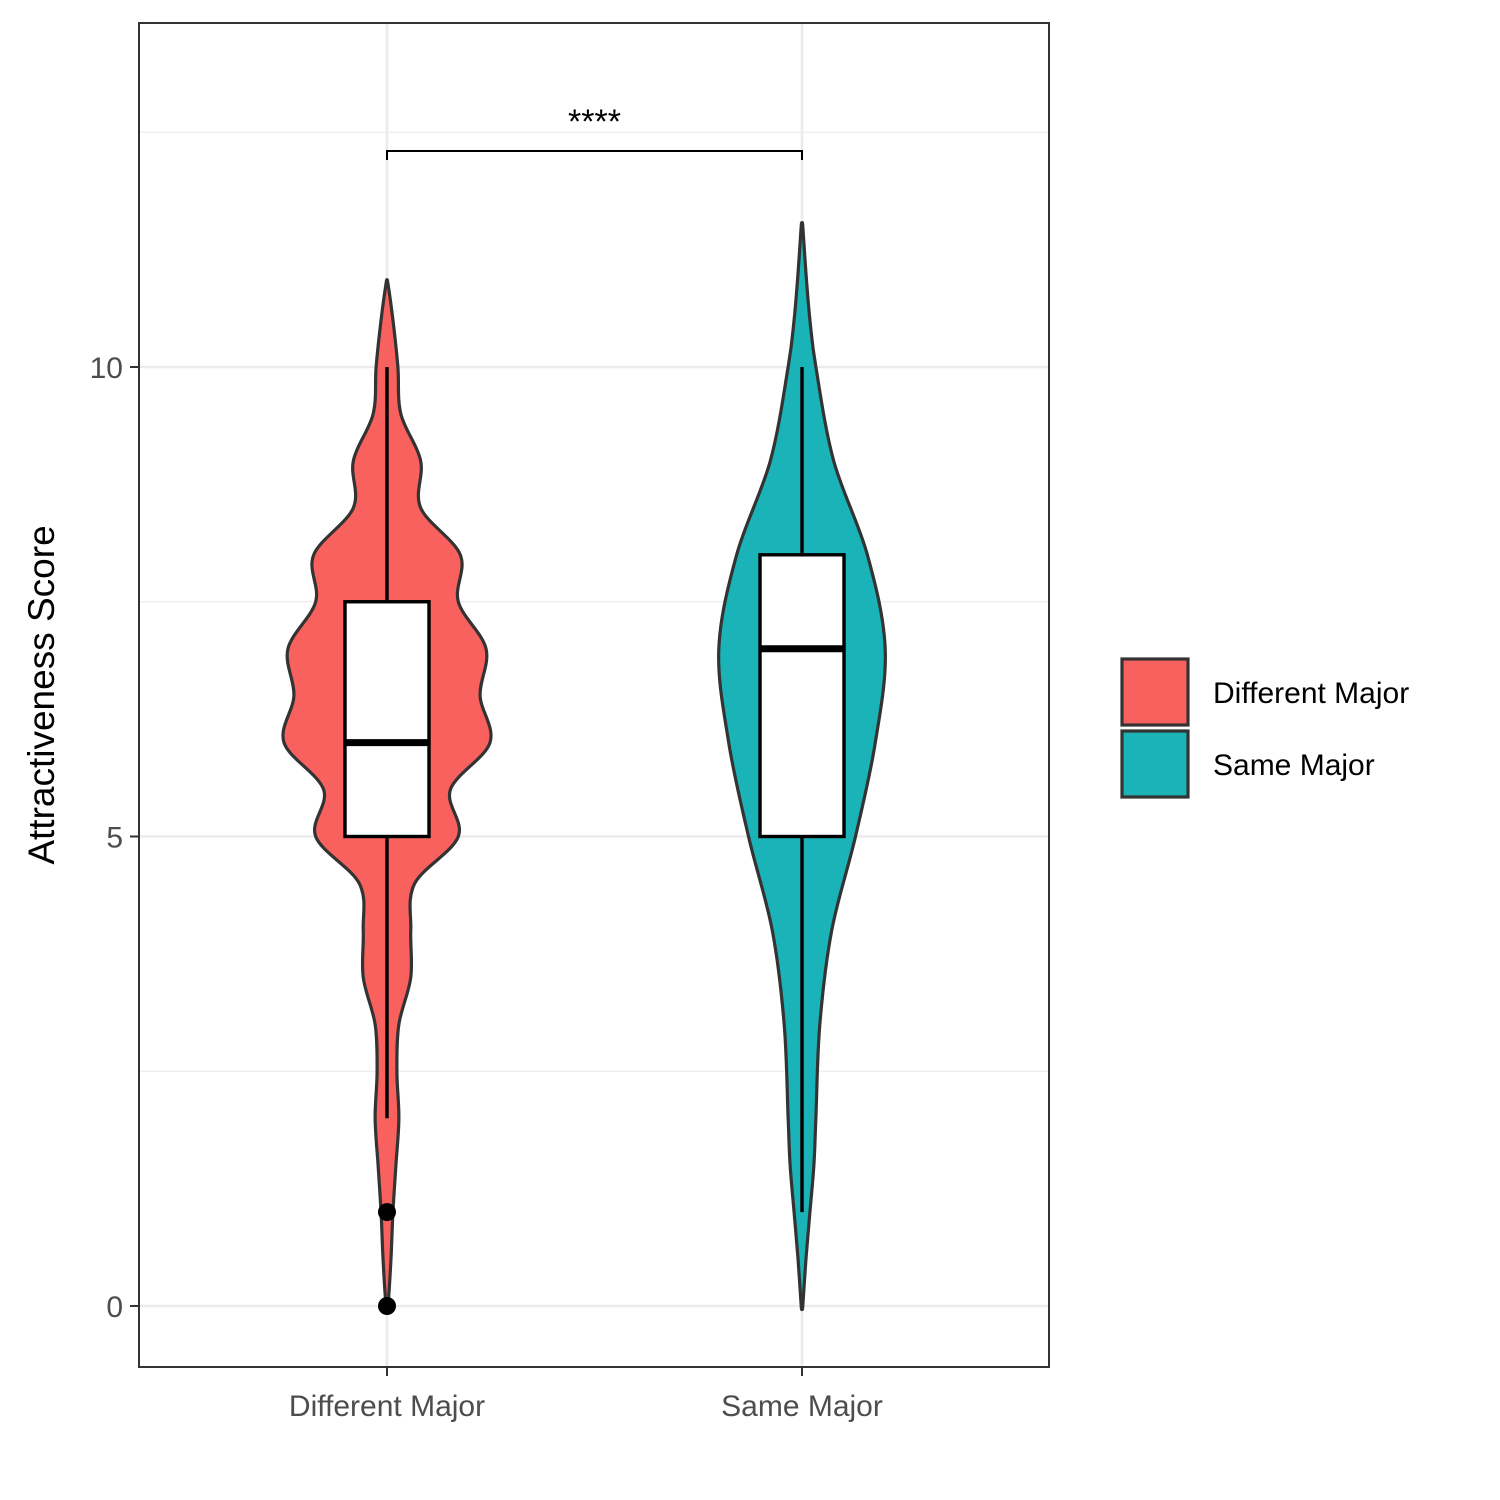 The image size is (1500, 1500). I want to click on legend: Different Major Same Major, so click(1264, 728).